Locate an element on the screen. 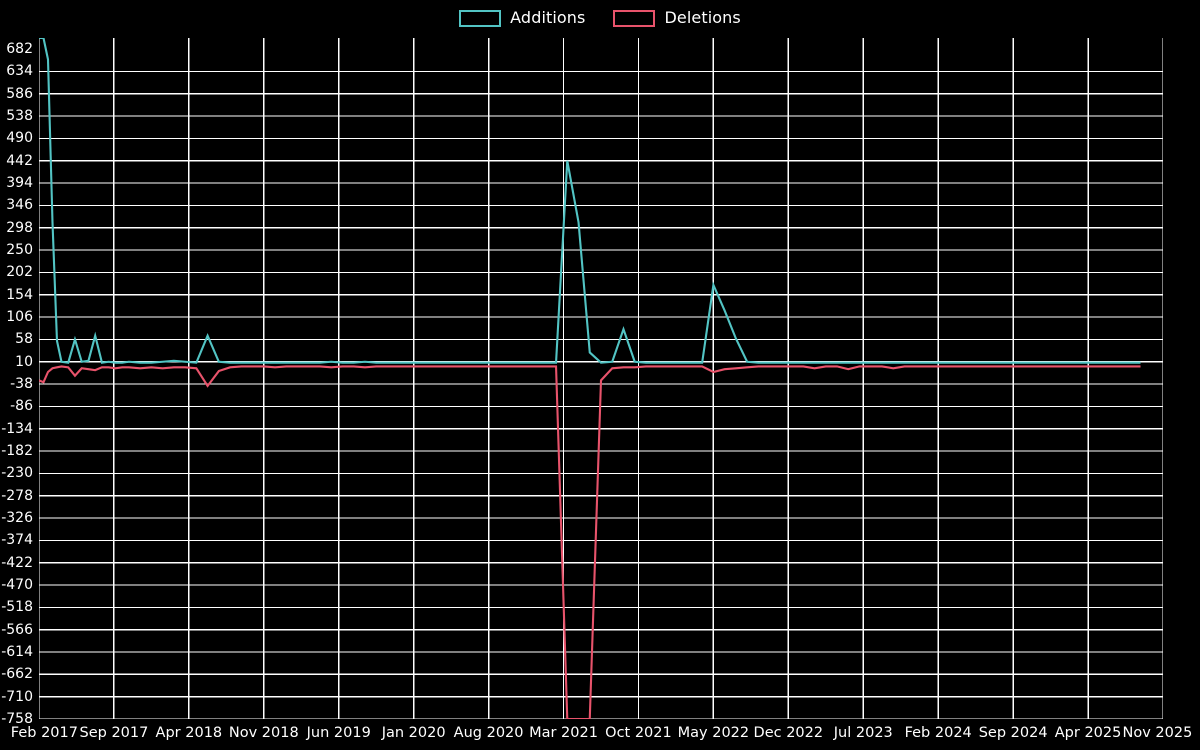 The height and width of the screenshot is (750, 1200). y-tick-label: 538 is located at coordinates (19, 116).